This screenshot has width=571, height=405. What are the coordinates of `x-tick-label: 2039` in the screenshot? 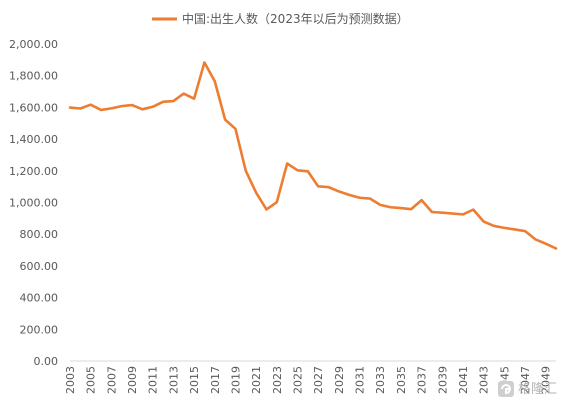 It's located at (442, 380).